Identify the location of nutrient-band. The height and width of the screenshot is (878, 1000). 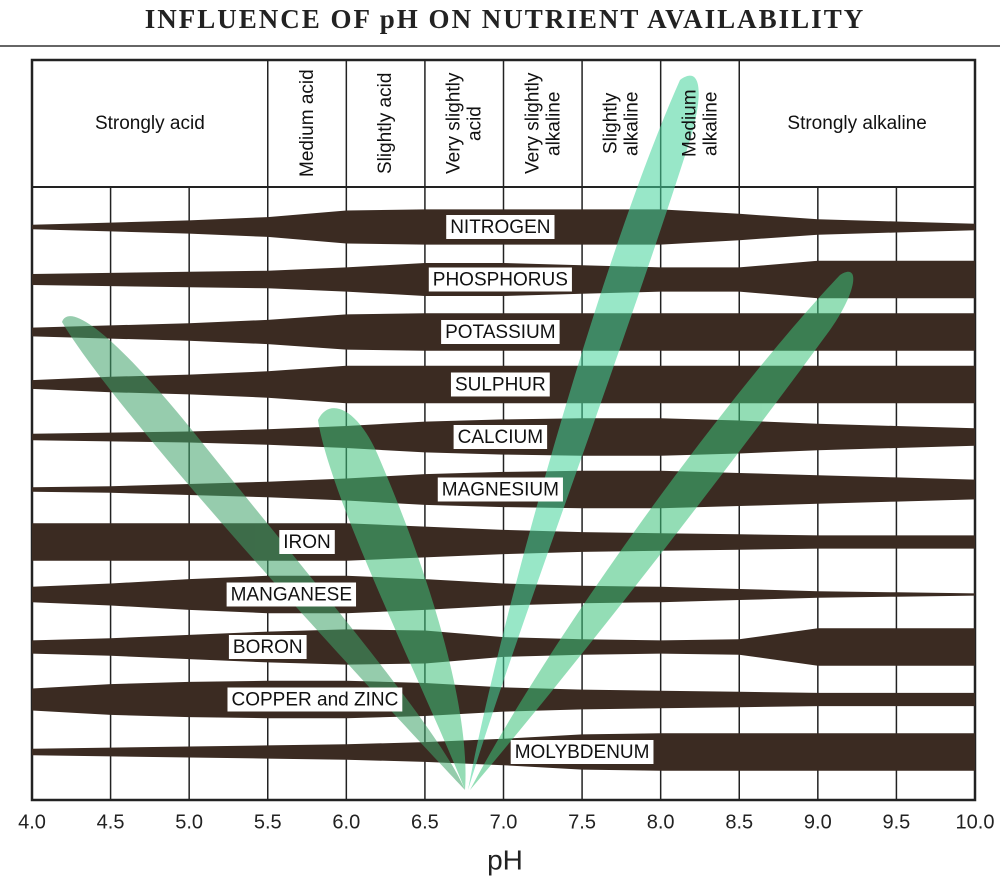
(503, 752).